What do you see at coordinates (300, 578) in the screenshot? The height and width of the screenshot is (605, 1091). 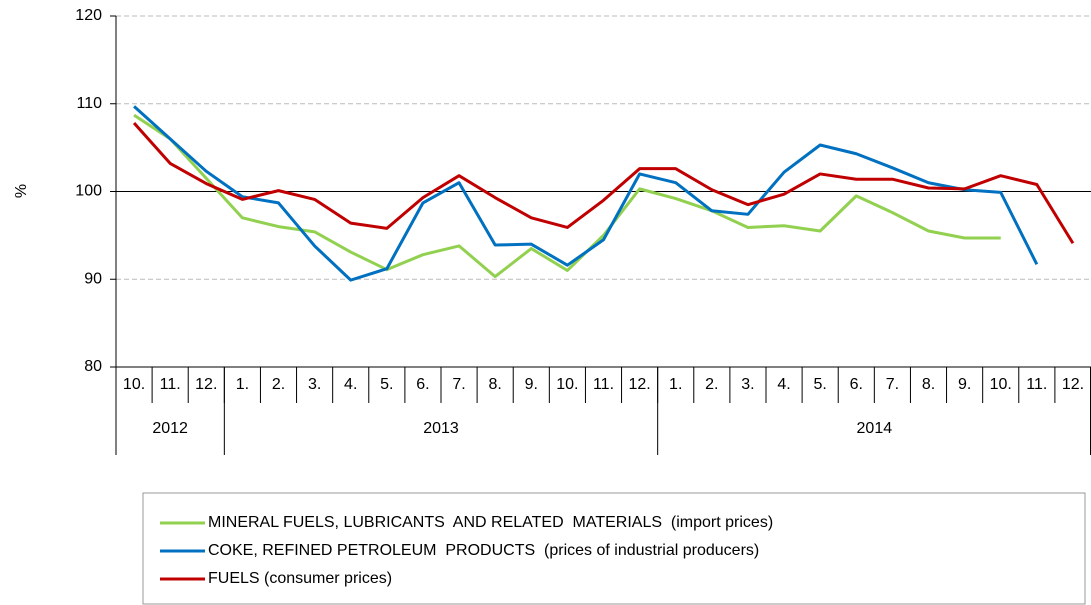 I see `legend-label: FUELS (consumer prices)` at bounding box center [300, 578].